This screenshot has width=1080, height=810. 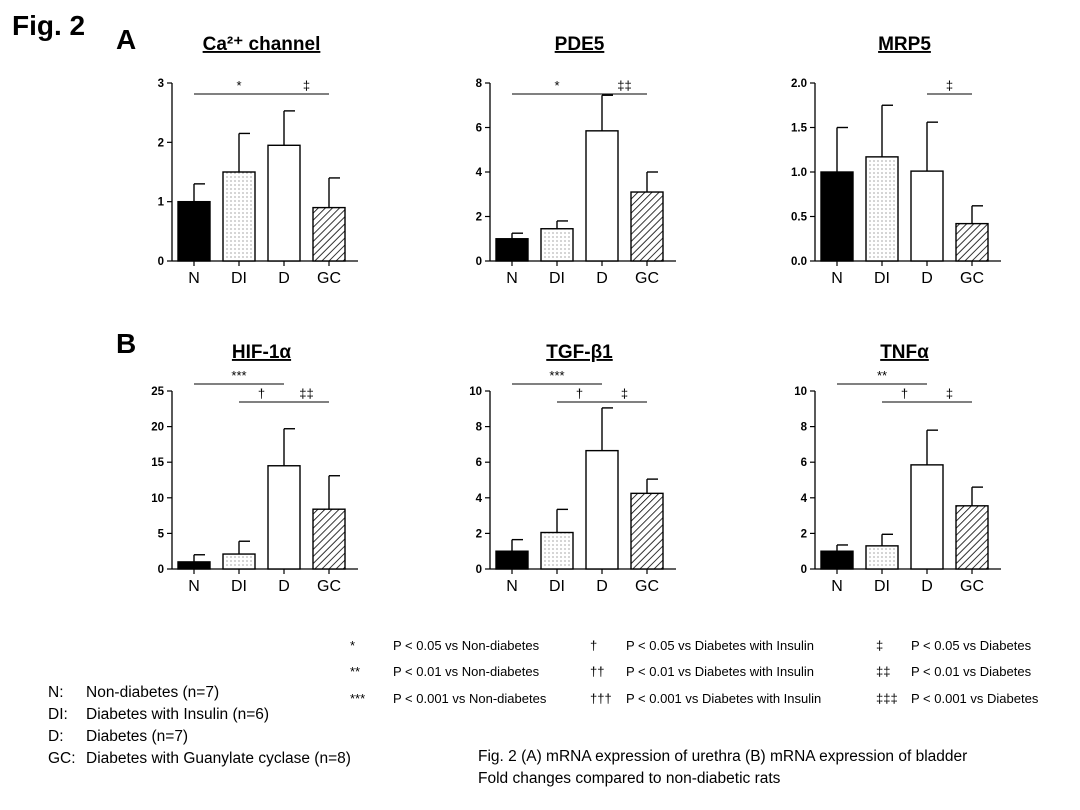 What do you see at coordinates (56, 692) in the screenshot?
I see `group-abbr: N:` at bounding box center [56, 692].